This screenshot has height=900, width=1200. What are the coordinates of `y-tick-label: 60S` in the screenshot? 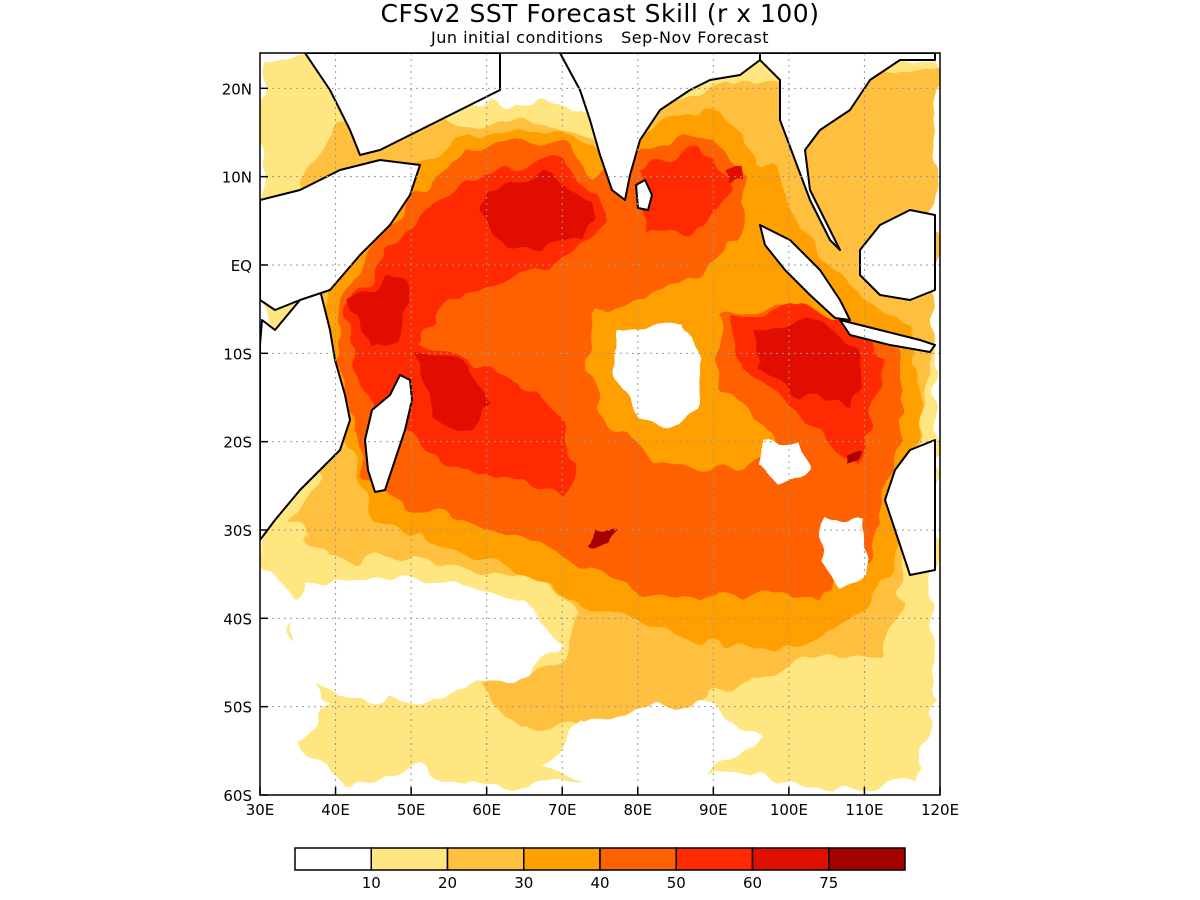 It's located at (237, 796).